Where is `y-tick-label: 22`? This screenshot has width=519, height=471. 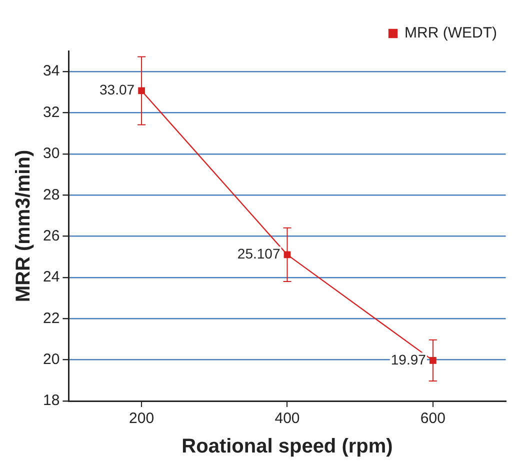 y-tick-label: 22 is located at coordinates (51, 318).